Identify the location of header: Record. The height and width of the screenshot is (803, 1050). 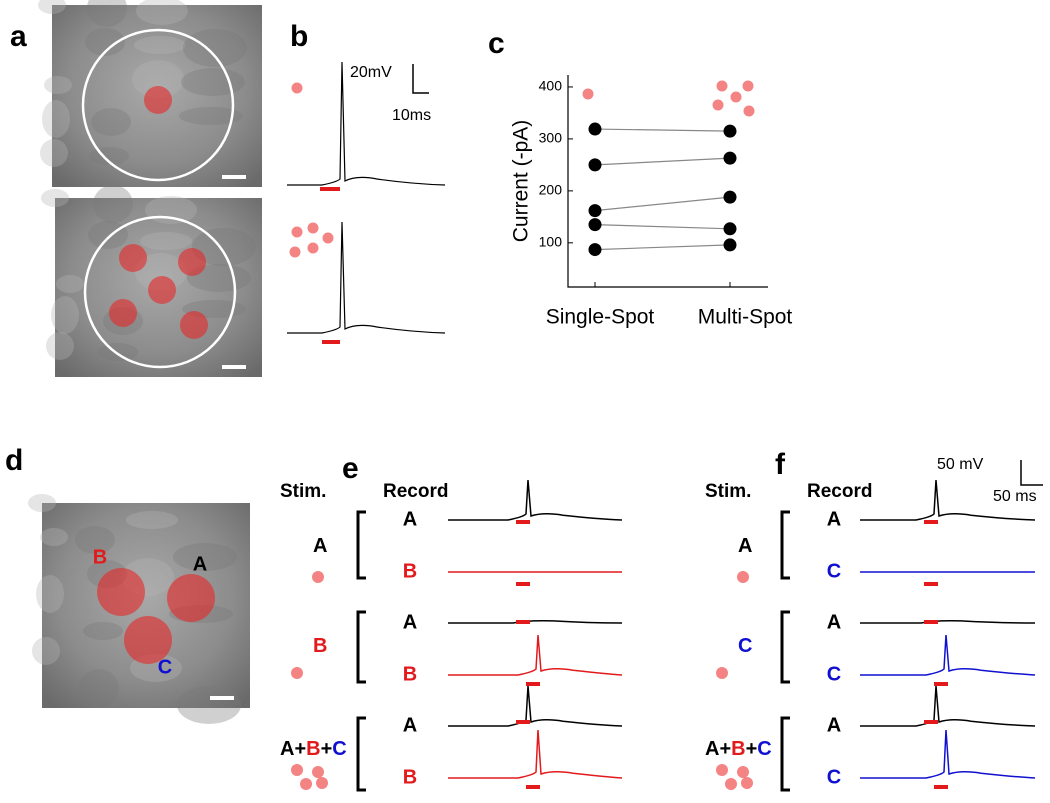
(415, 491).